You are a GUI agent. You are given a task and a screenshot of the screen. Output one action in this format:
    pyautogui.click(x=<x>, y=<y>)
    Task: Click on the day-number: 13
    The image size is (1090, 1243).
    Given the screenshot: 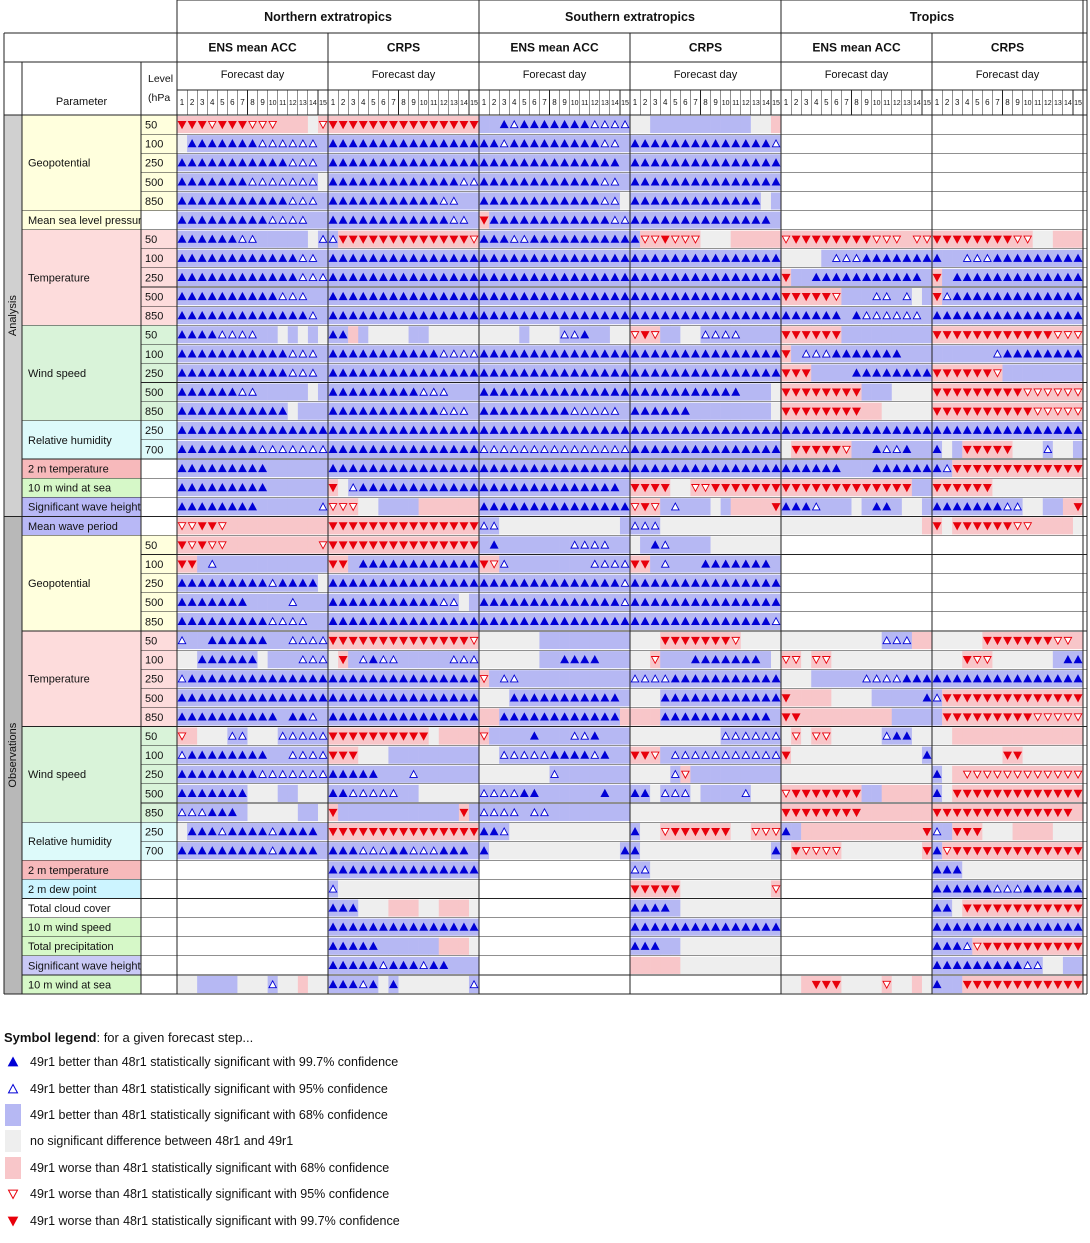 What is the action you would take?
    pyautogui.click(x=605, y=103)
    